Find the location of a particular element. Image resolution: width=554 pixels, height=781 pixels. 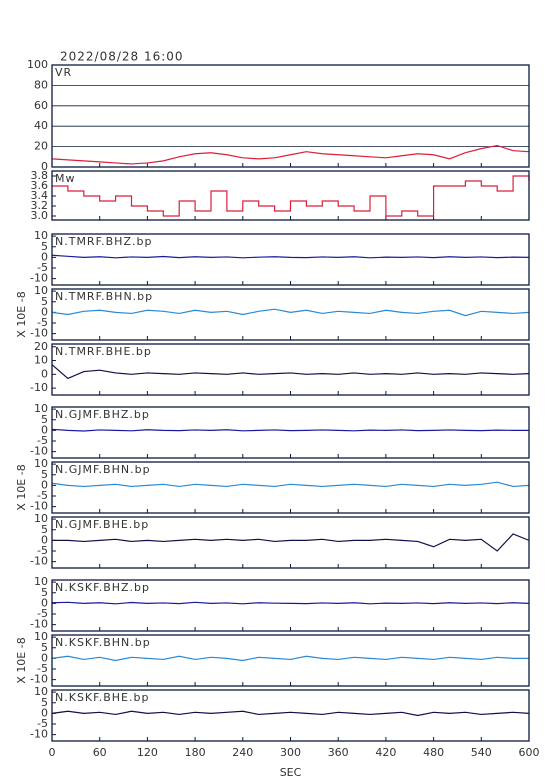

x-tick-label: 480 is located at coordinates (433, 752).